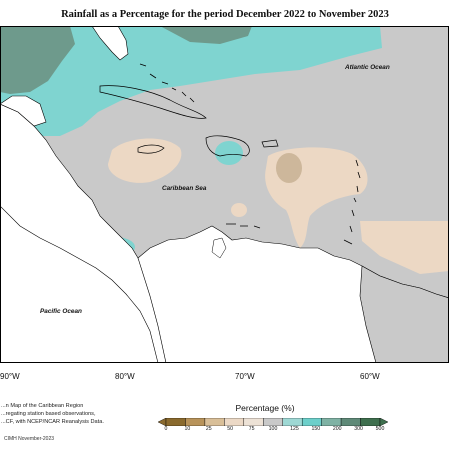 The width and height of the screenshot is (450, 450). Describe the element at coordinates (383, 422) in the screenshot. I see `legend-arrow-high` at that location.